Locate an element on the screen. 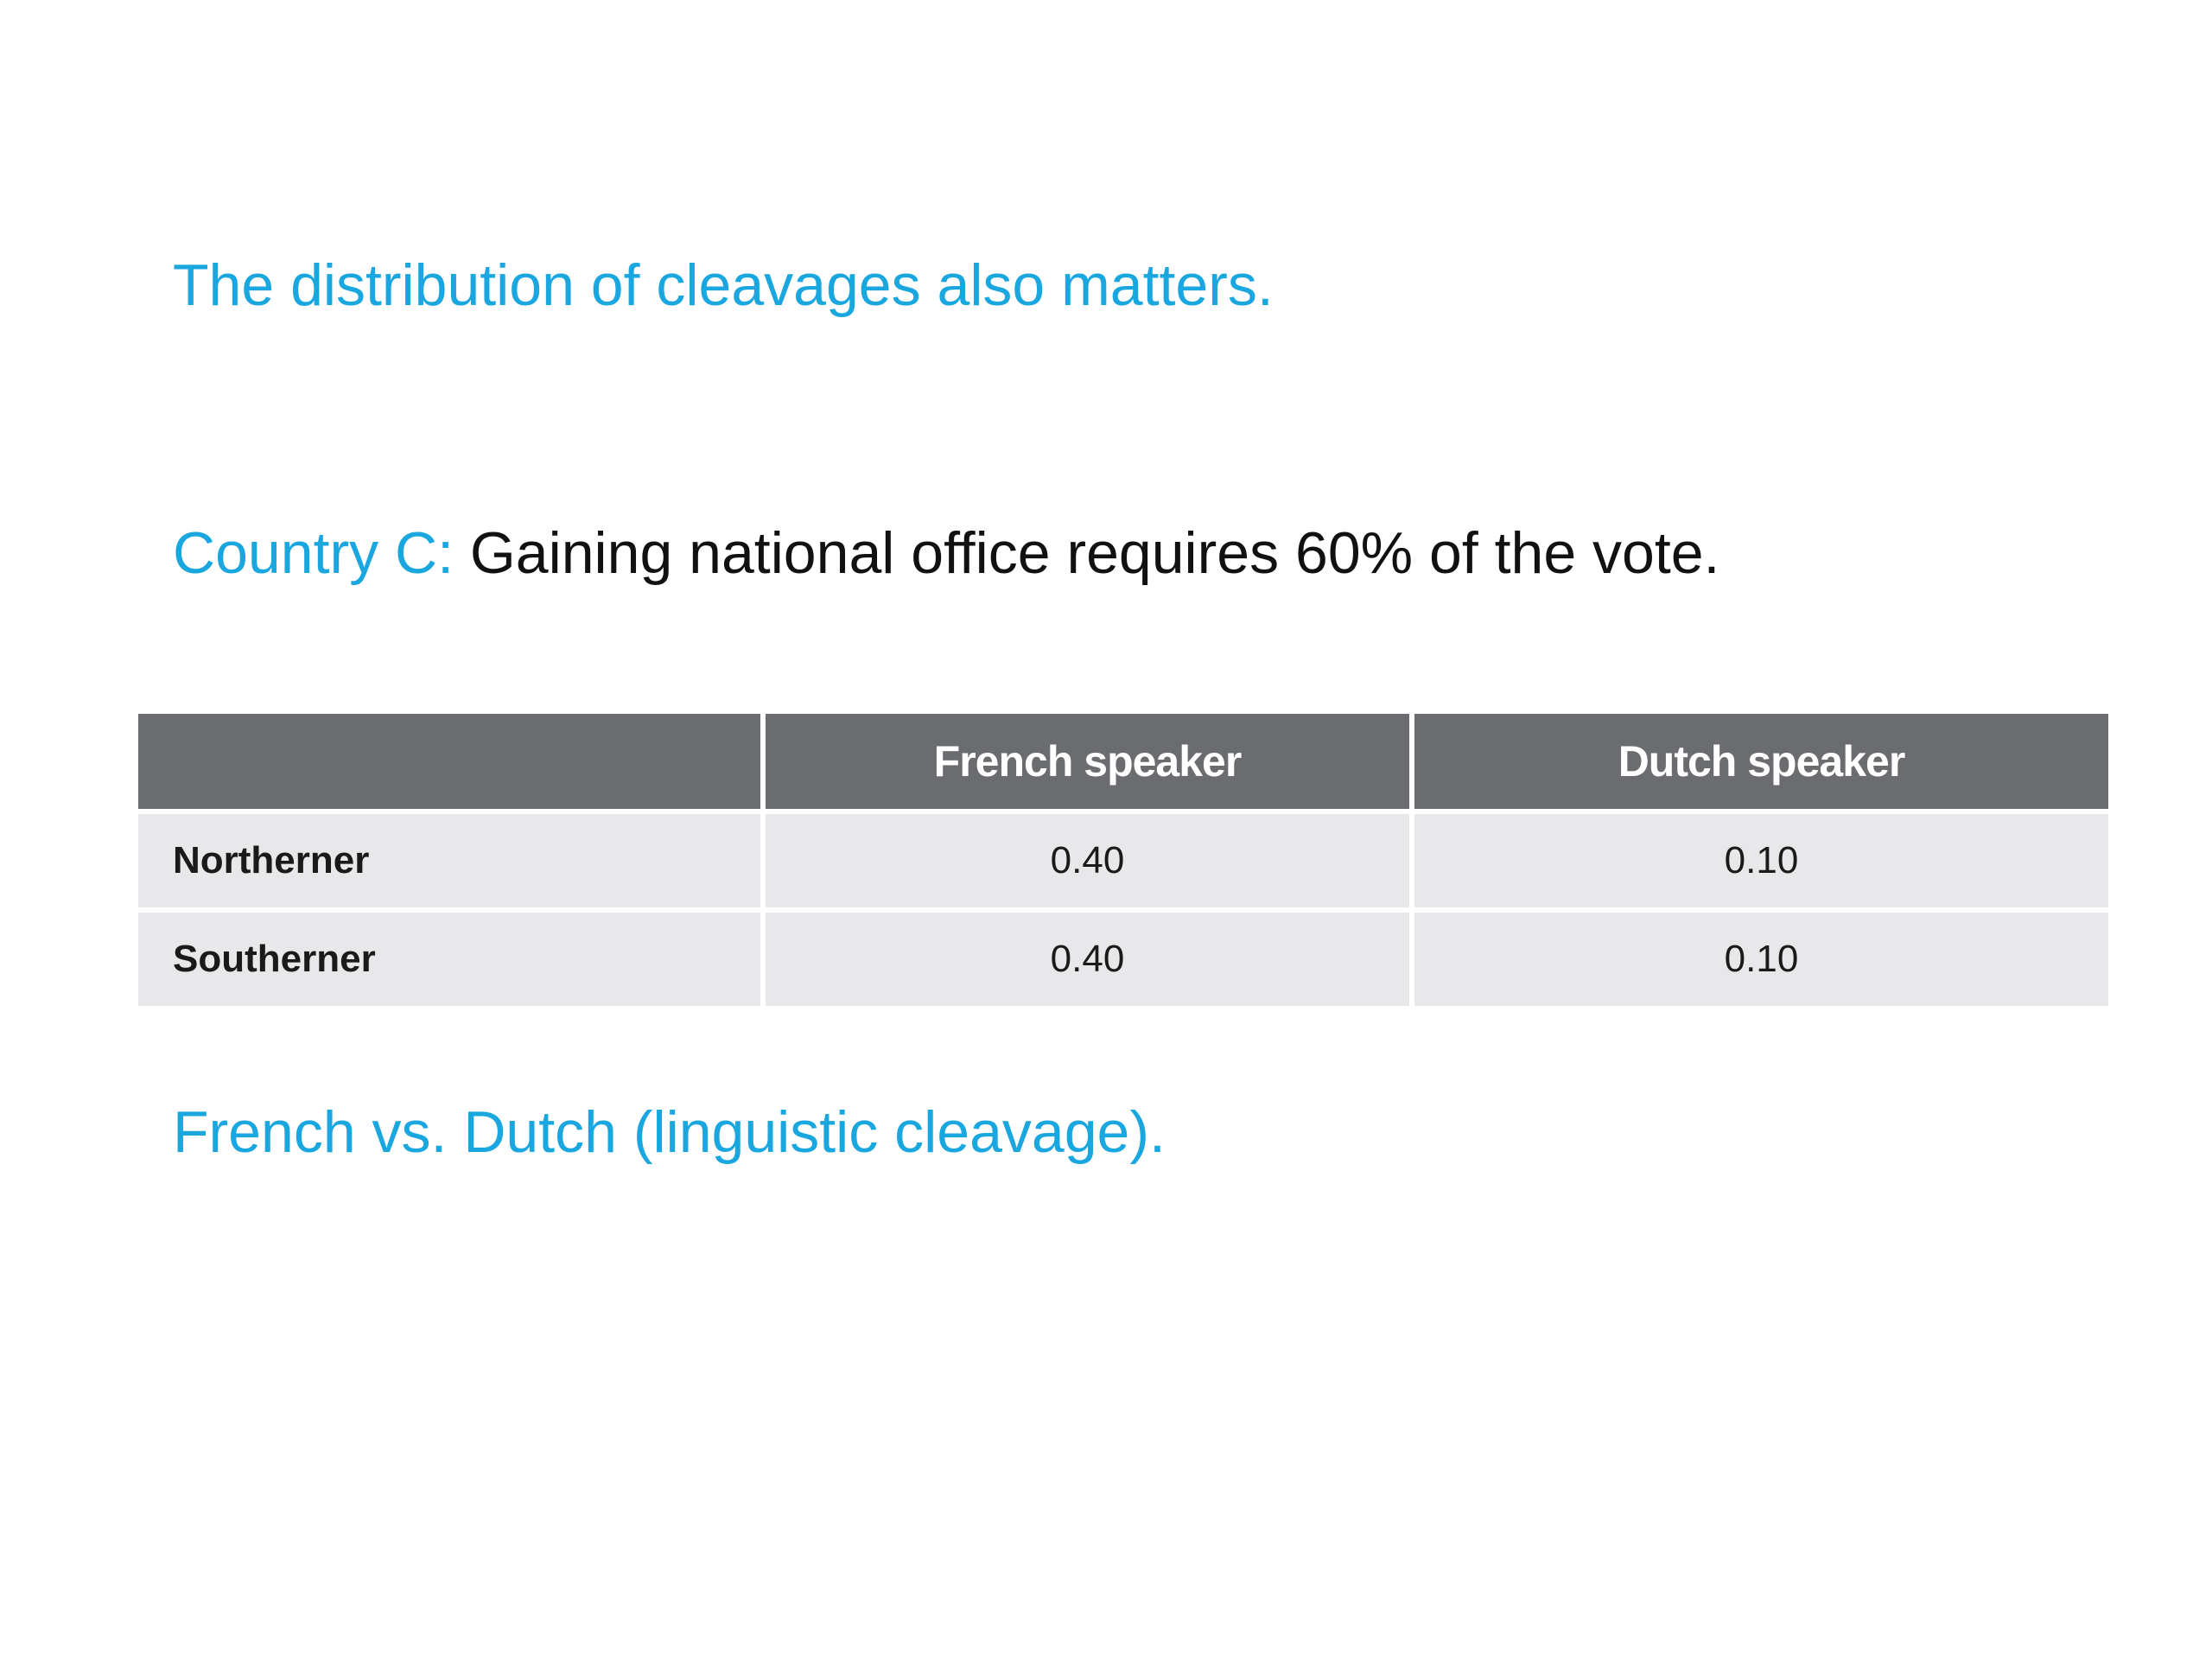  cell-southerner-french: 0.40 is located at coordinates (1087, 959).